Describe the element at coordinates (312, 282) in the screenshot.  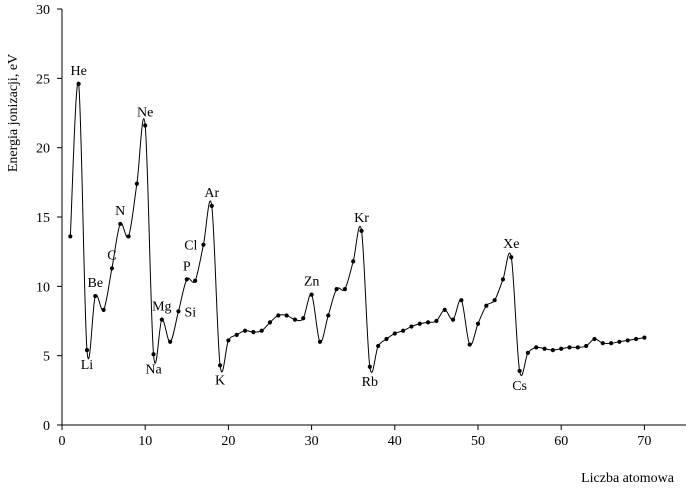
I see `element-label: Zn` at that location.